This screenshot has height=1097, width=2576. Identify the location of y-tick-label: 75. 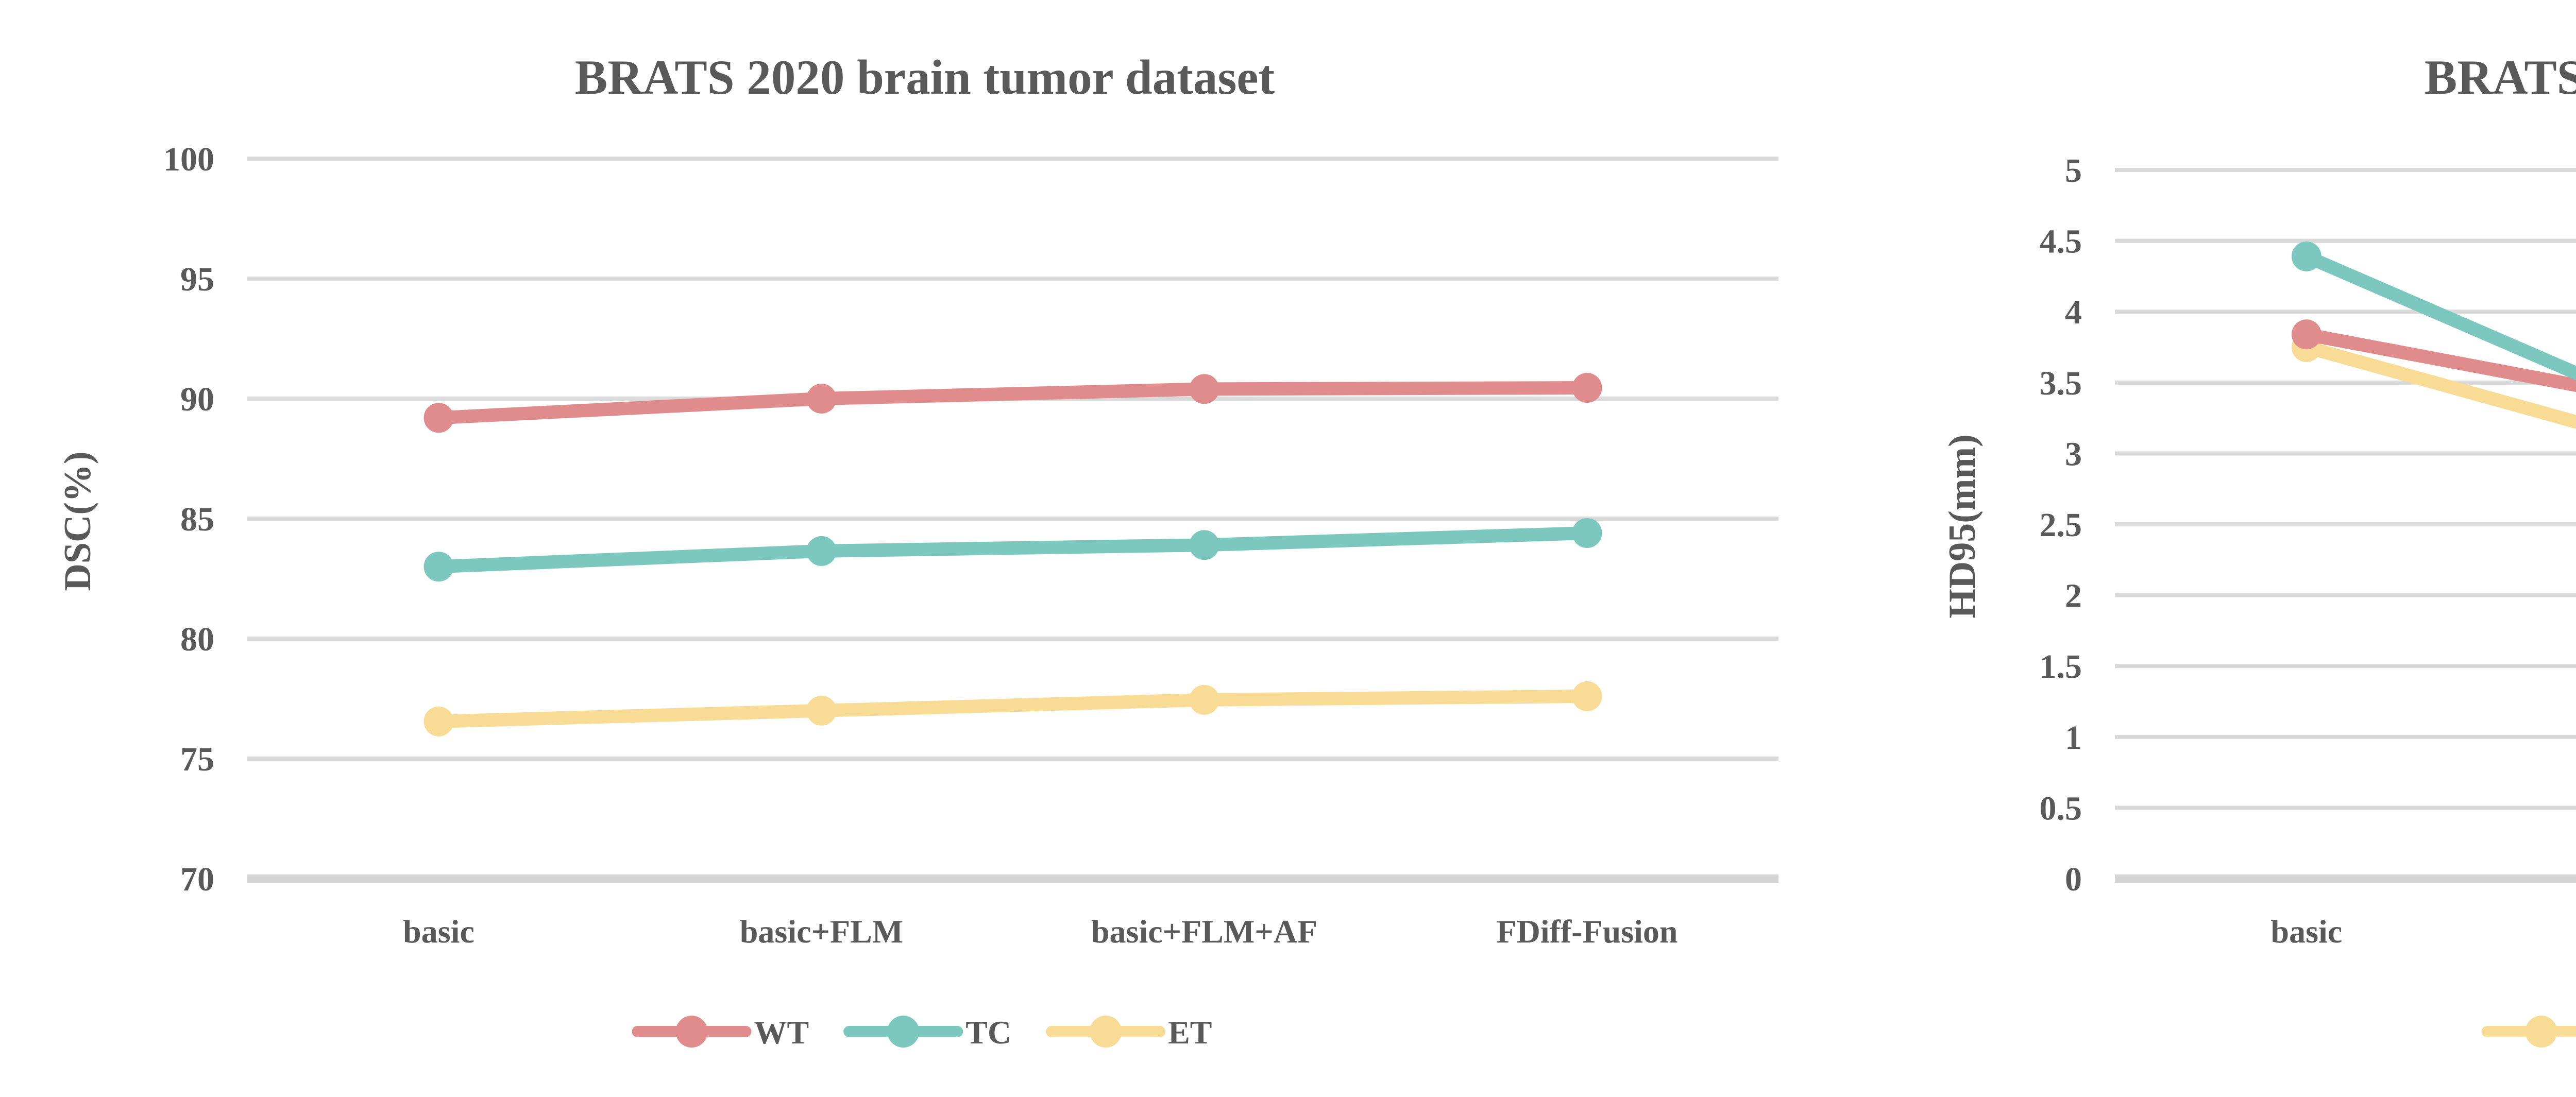
(197, 759).